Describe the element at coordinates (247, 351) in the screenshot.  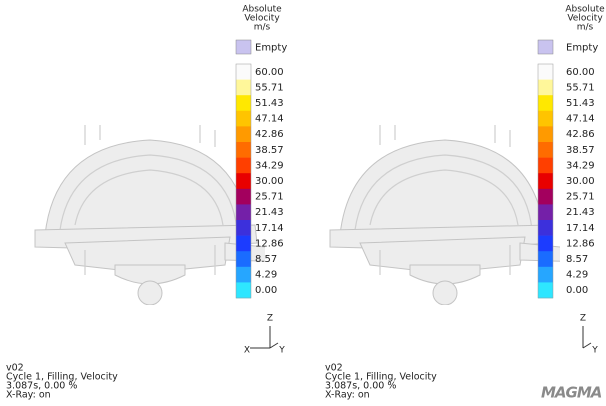
I see `axis-label: X` at that location.